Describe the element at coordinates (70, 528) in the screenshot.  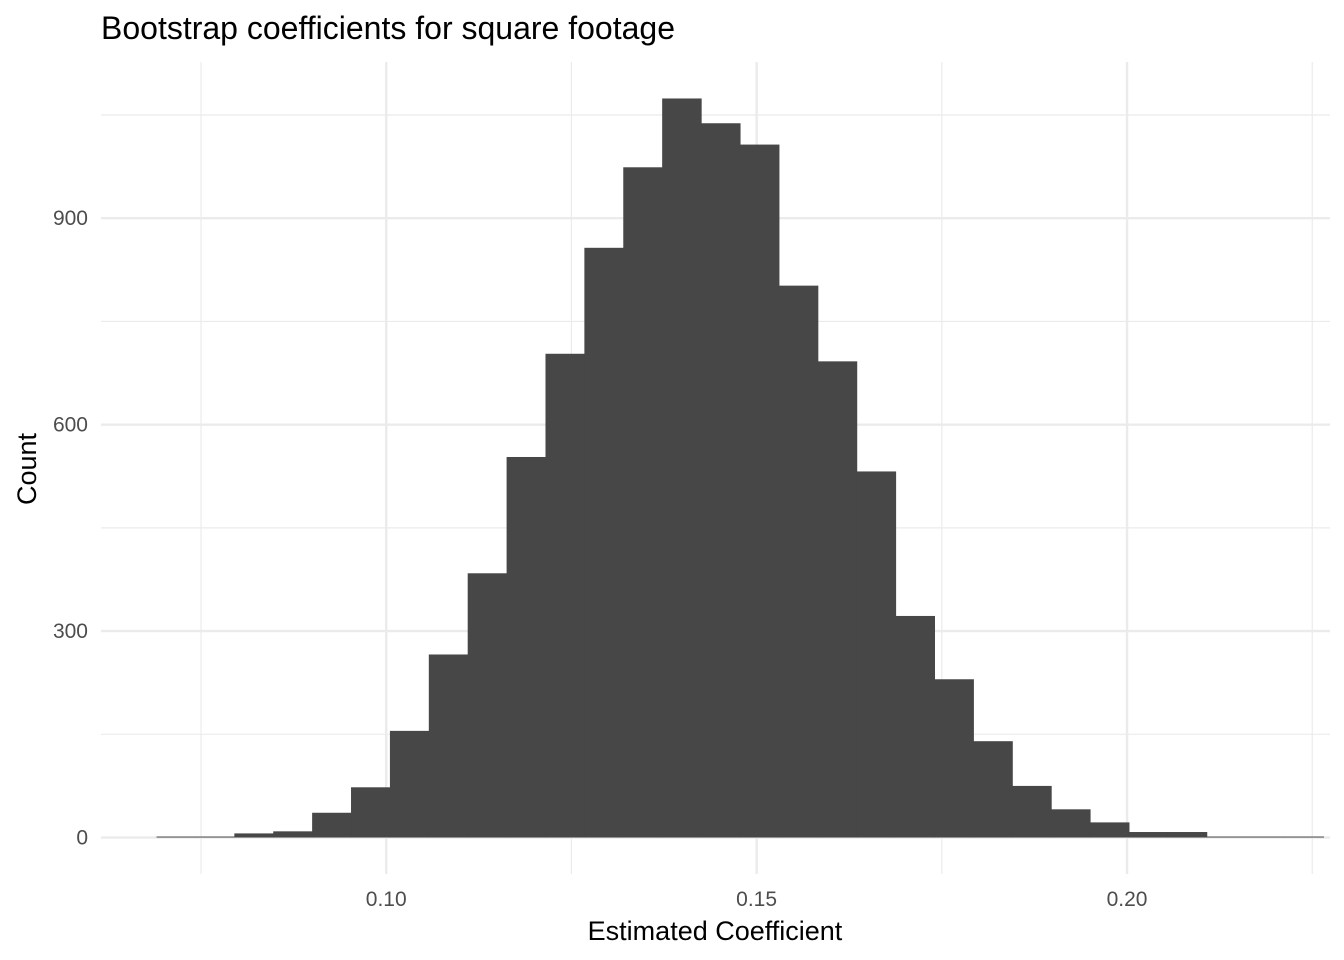
I see `y-axis-tick-labels: 0 300 600 900` at that location.